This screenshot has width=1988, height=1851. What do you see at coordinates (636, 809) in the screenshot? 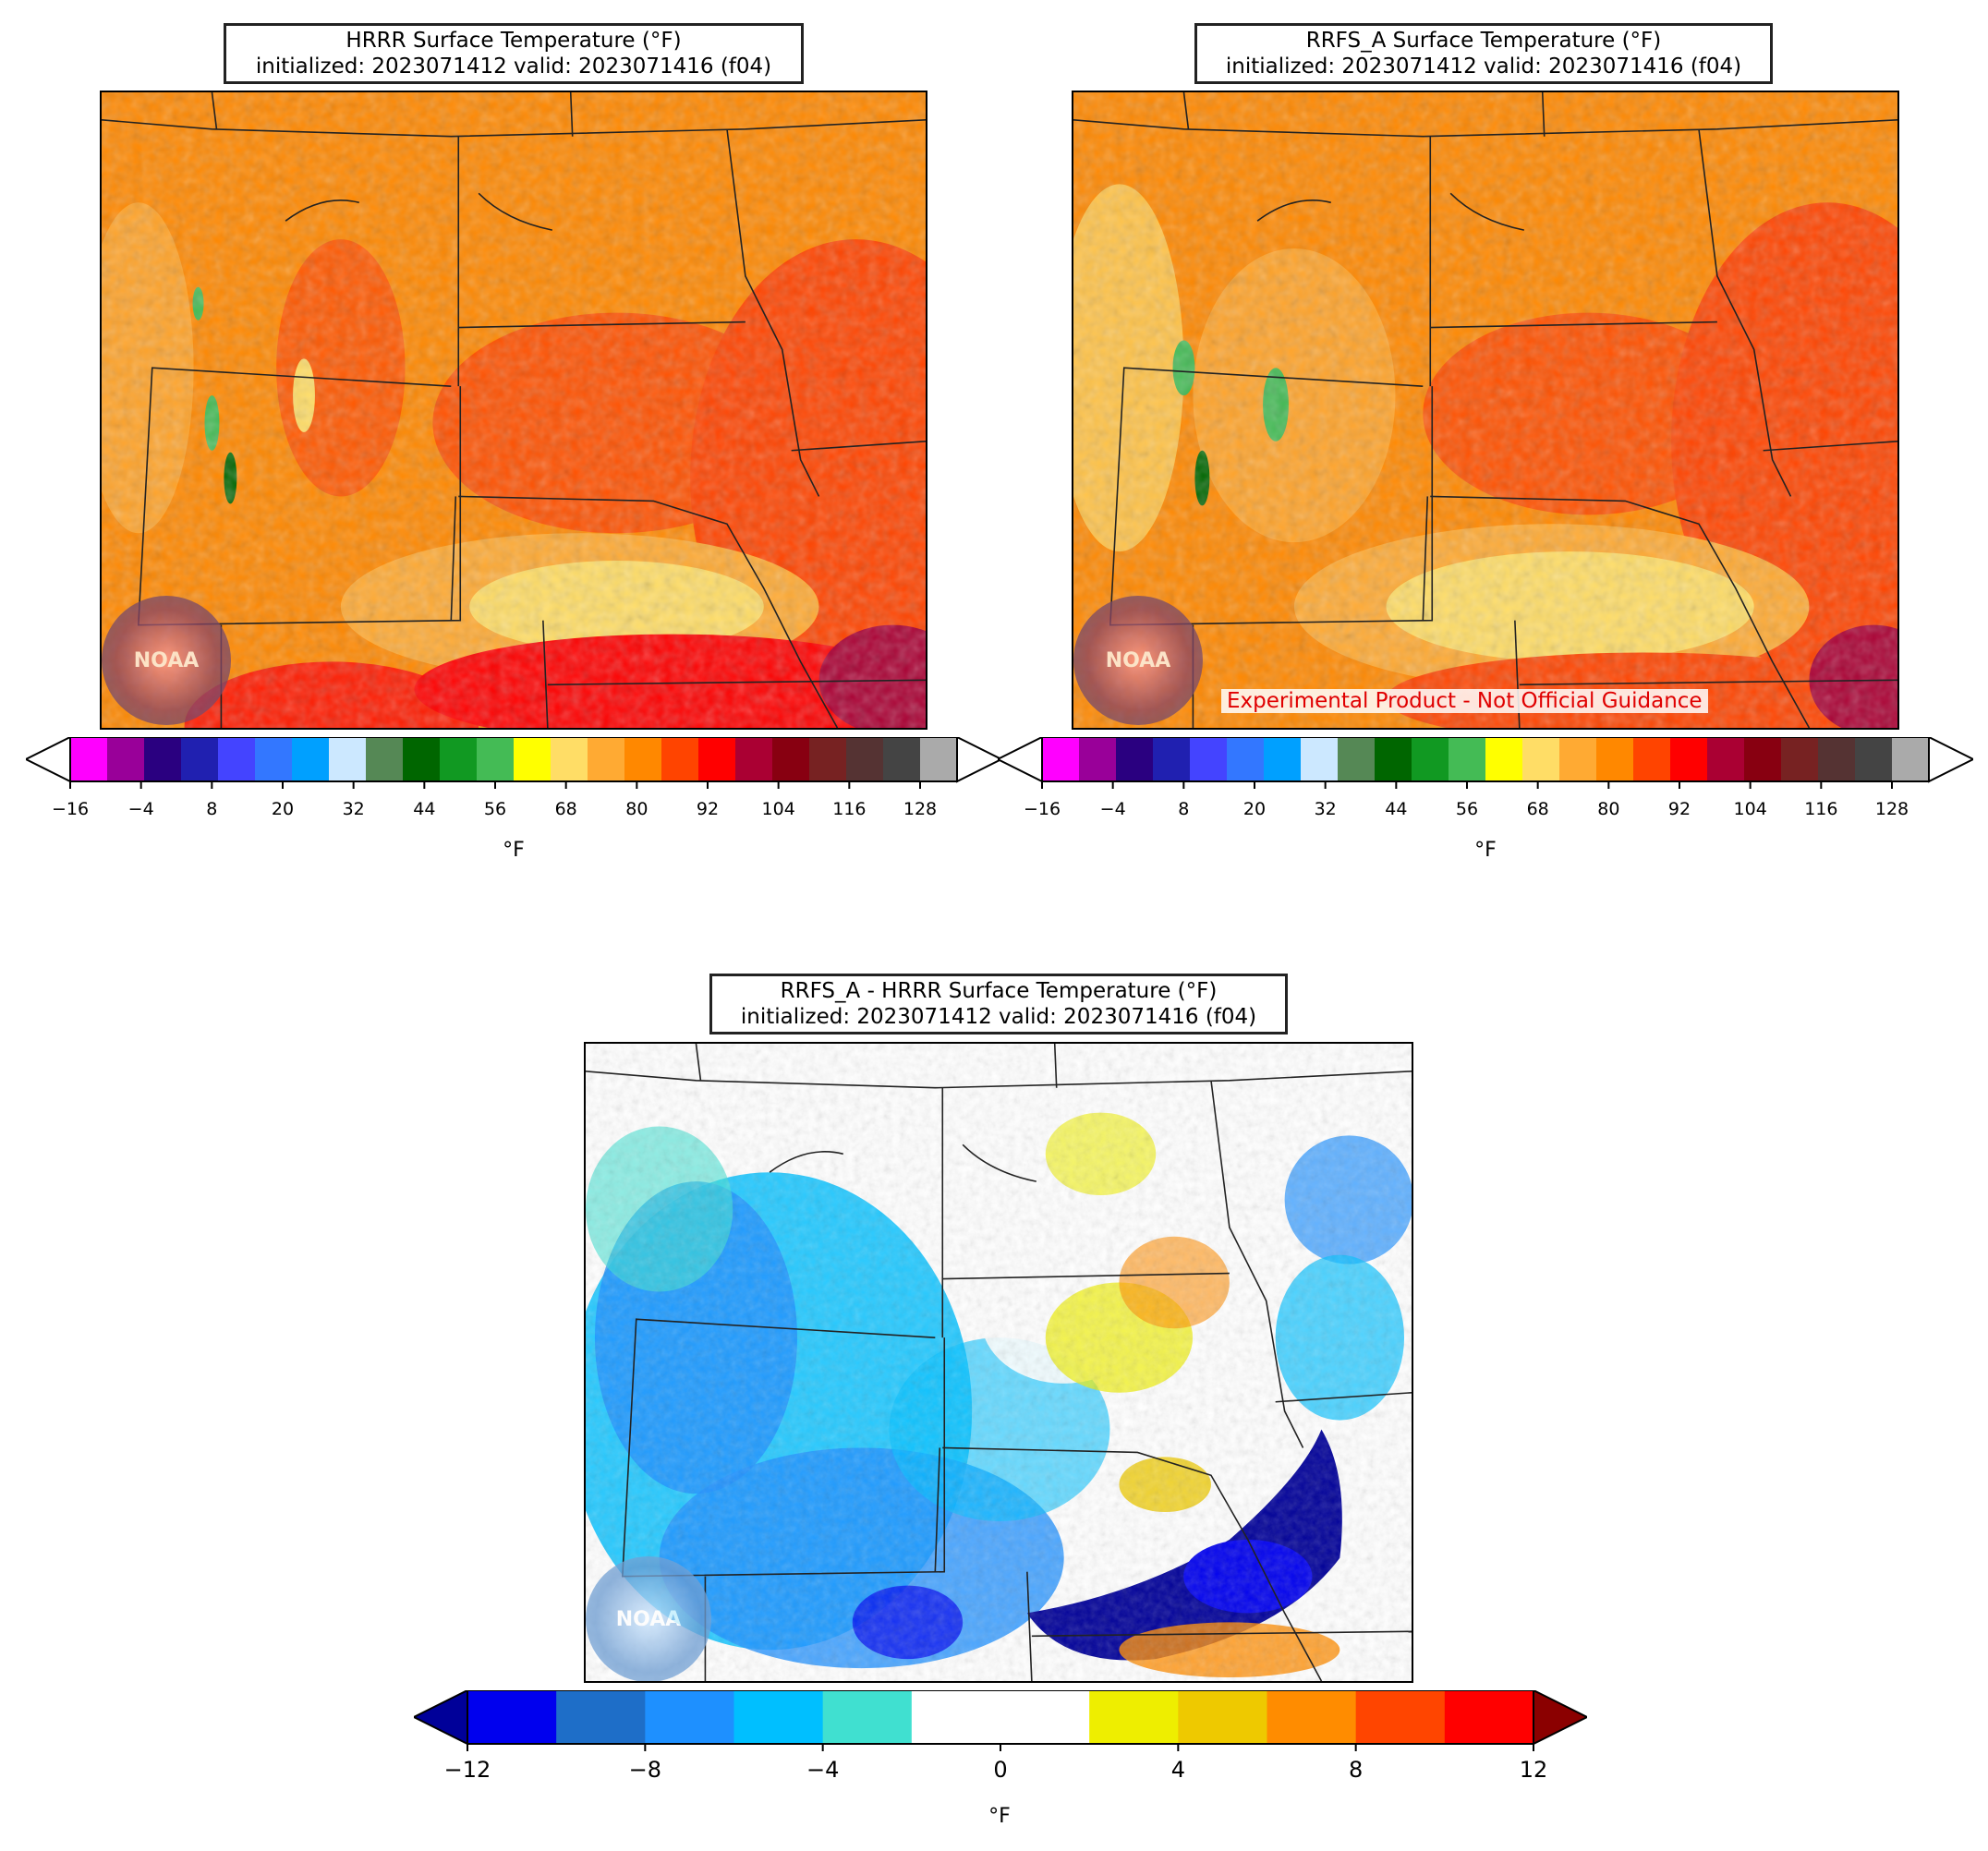
I see `colorbar-tick-label: 80` at bounding box center [636, 809].